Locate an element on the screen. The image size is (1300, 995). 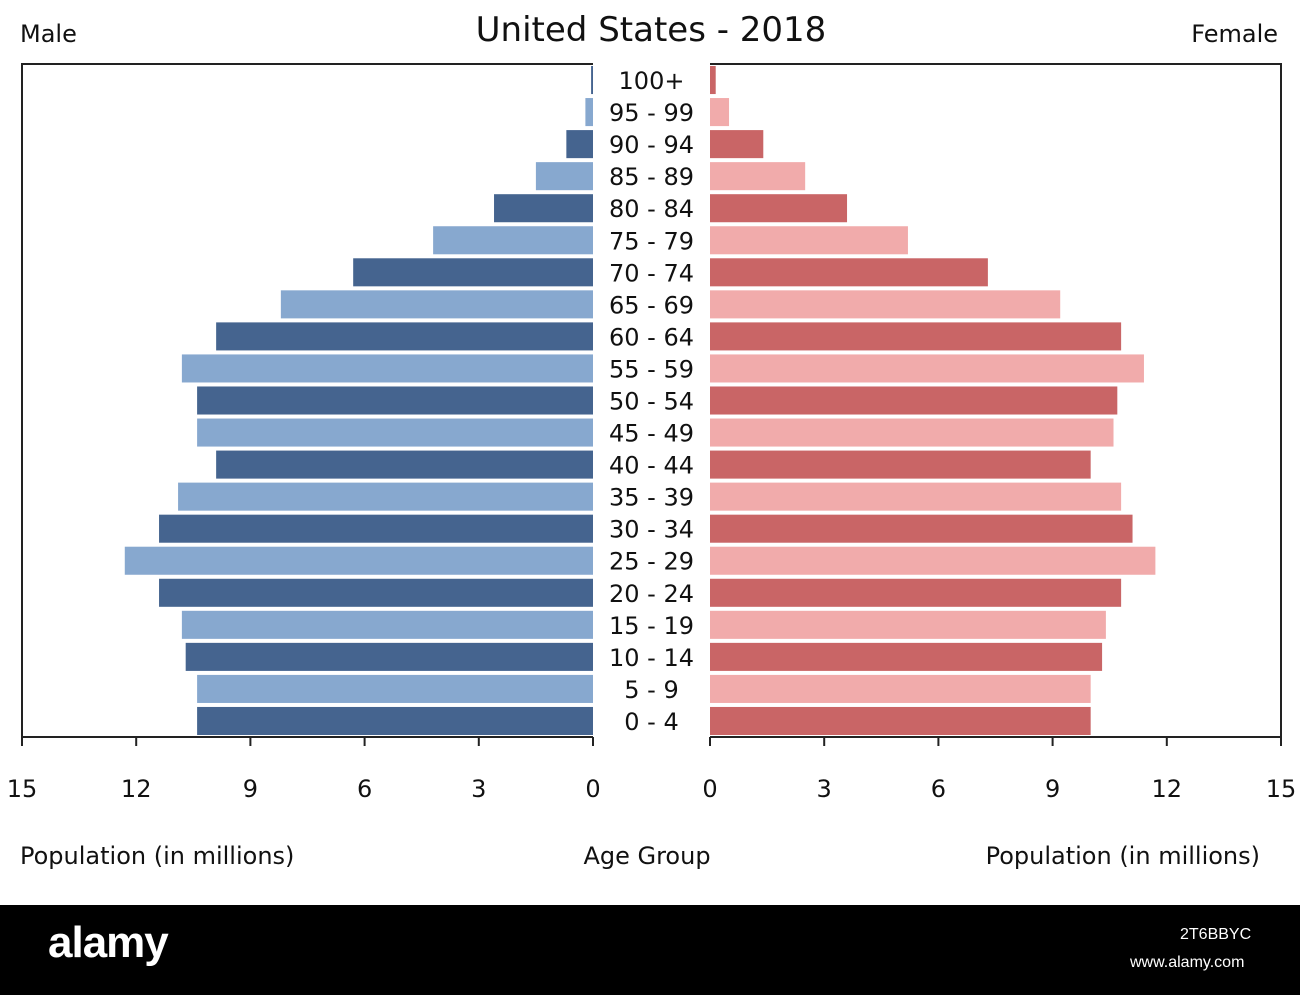
female-x-tick-label: 9 is located at coordinates (1052, 789).